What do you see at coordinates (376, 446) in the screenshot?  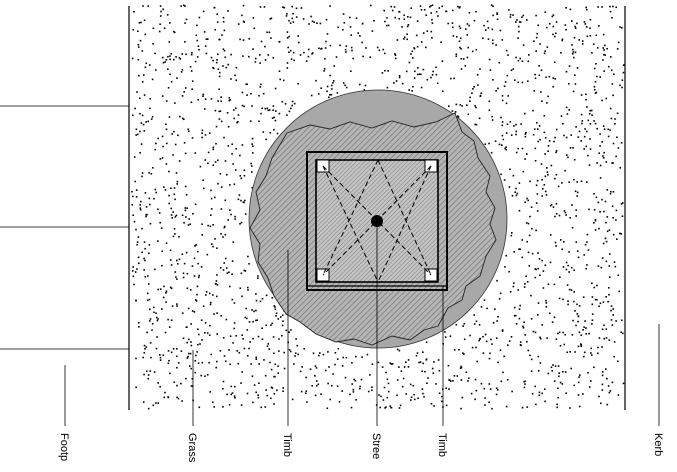 I see `label-street: Stree` at bounding box center [376, 446].